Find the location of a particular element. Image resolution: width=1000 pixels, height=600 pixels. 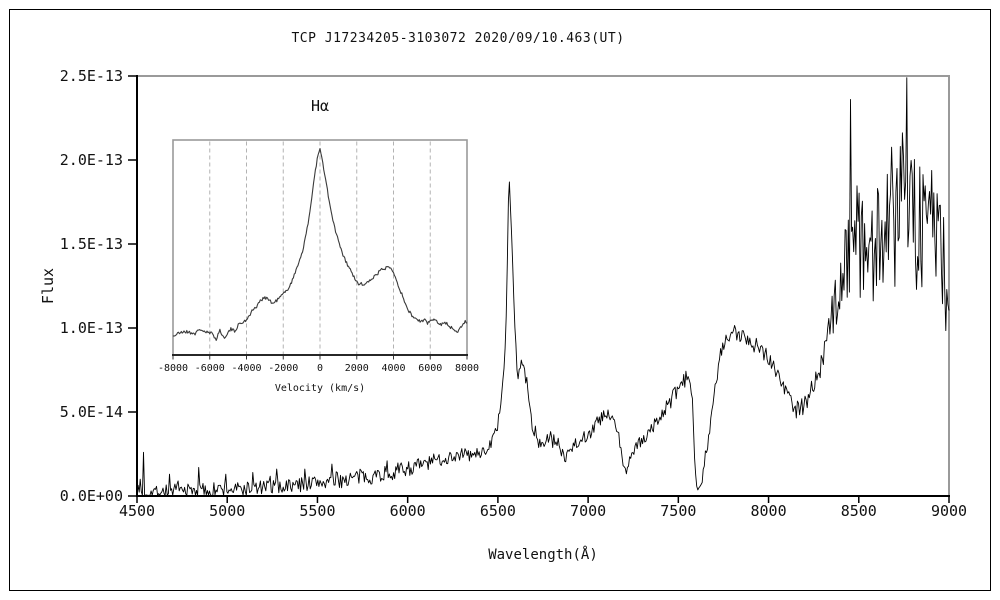

y-tick-label: 2.0E-13 is located at coordinates (91, 160).